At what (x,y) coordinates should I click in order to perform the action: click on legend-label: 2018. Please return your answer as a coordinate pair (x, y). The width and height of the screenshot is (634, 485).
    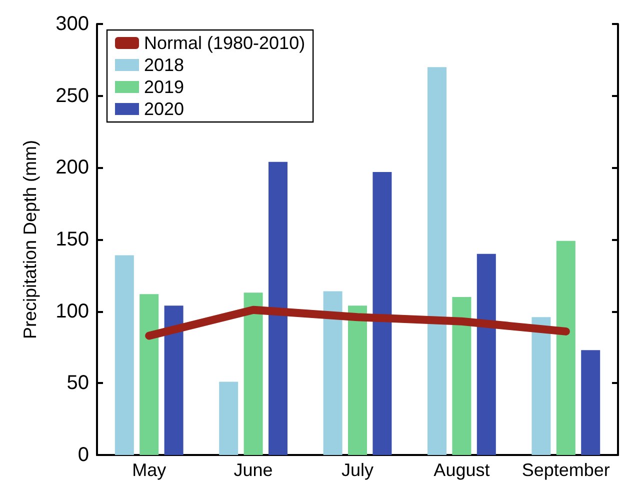
    Looking at the image, I should click on (164, 65).